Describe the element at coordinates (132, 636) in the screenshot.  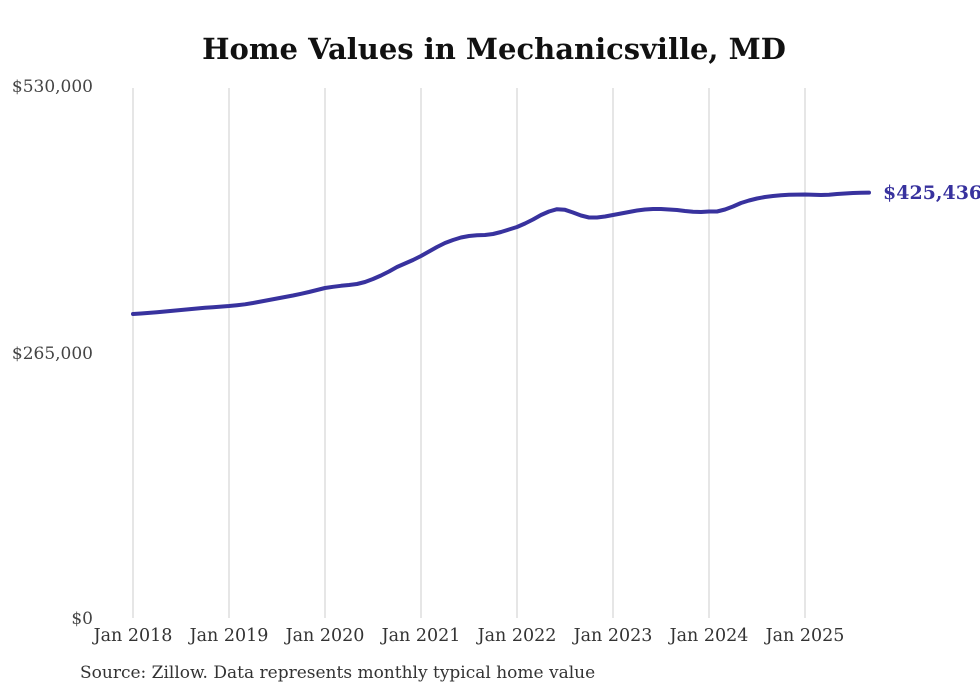
I see `x-axis-label: Jan 2018` at that location.